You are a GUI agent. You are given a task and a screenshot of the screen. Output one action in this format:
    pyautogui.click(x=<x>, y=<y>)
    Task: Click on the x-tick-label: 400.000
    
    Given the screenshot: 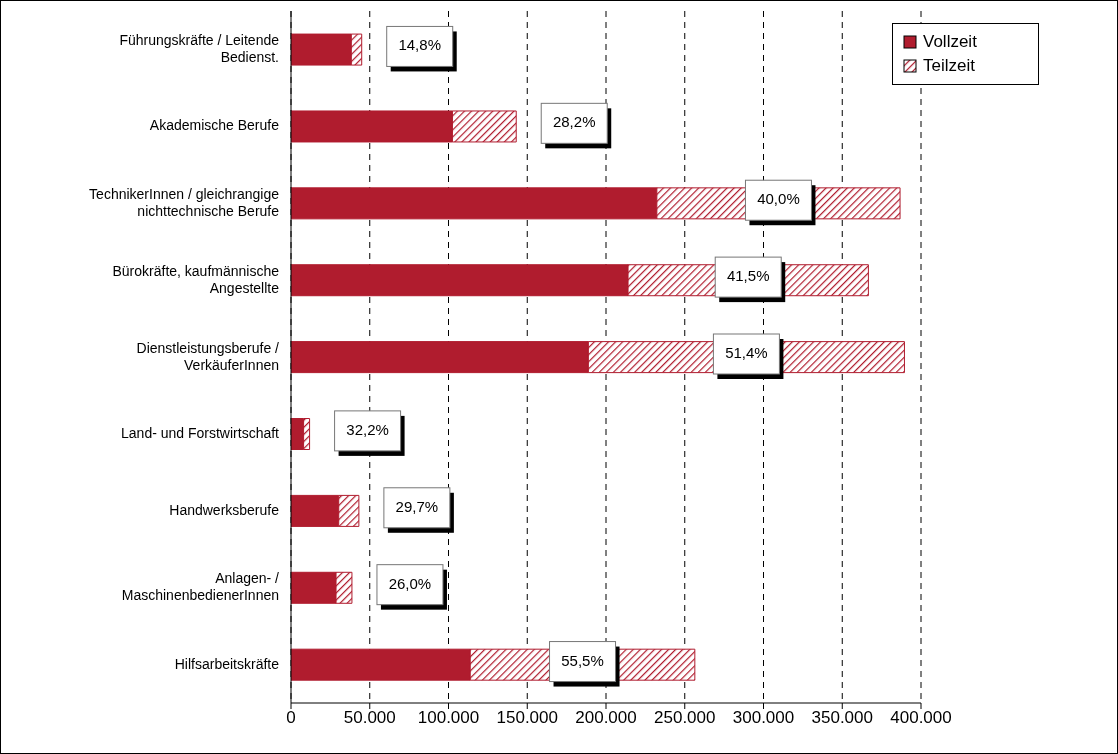 What is the action you would take?
    pyautogui.click(x=921, y=718)
    